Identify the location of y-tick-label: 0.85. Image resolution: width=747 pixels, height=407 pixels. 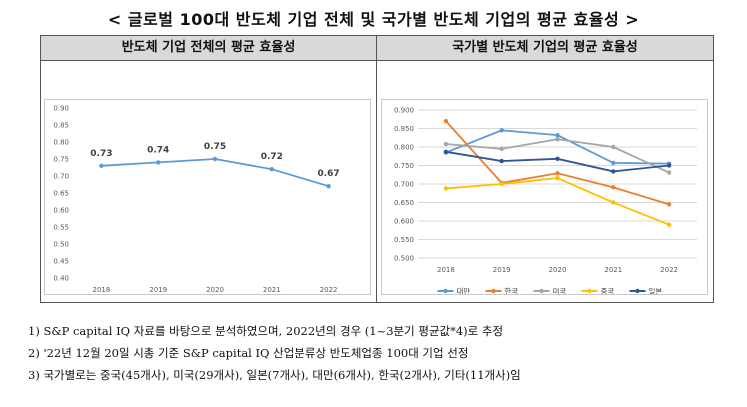
(61, 126).